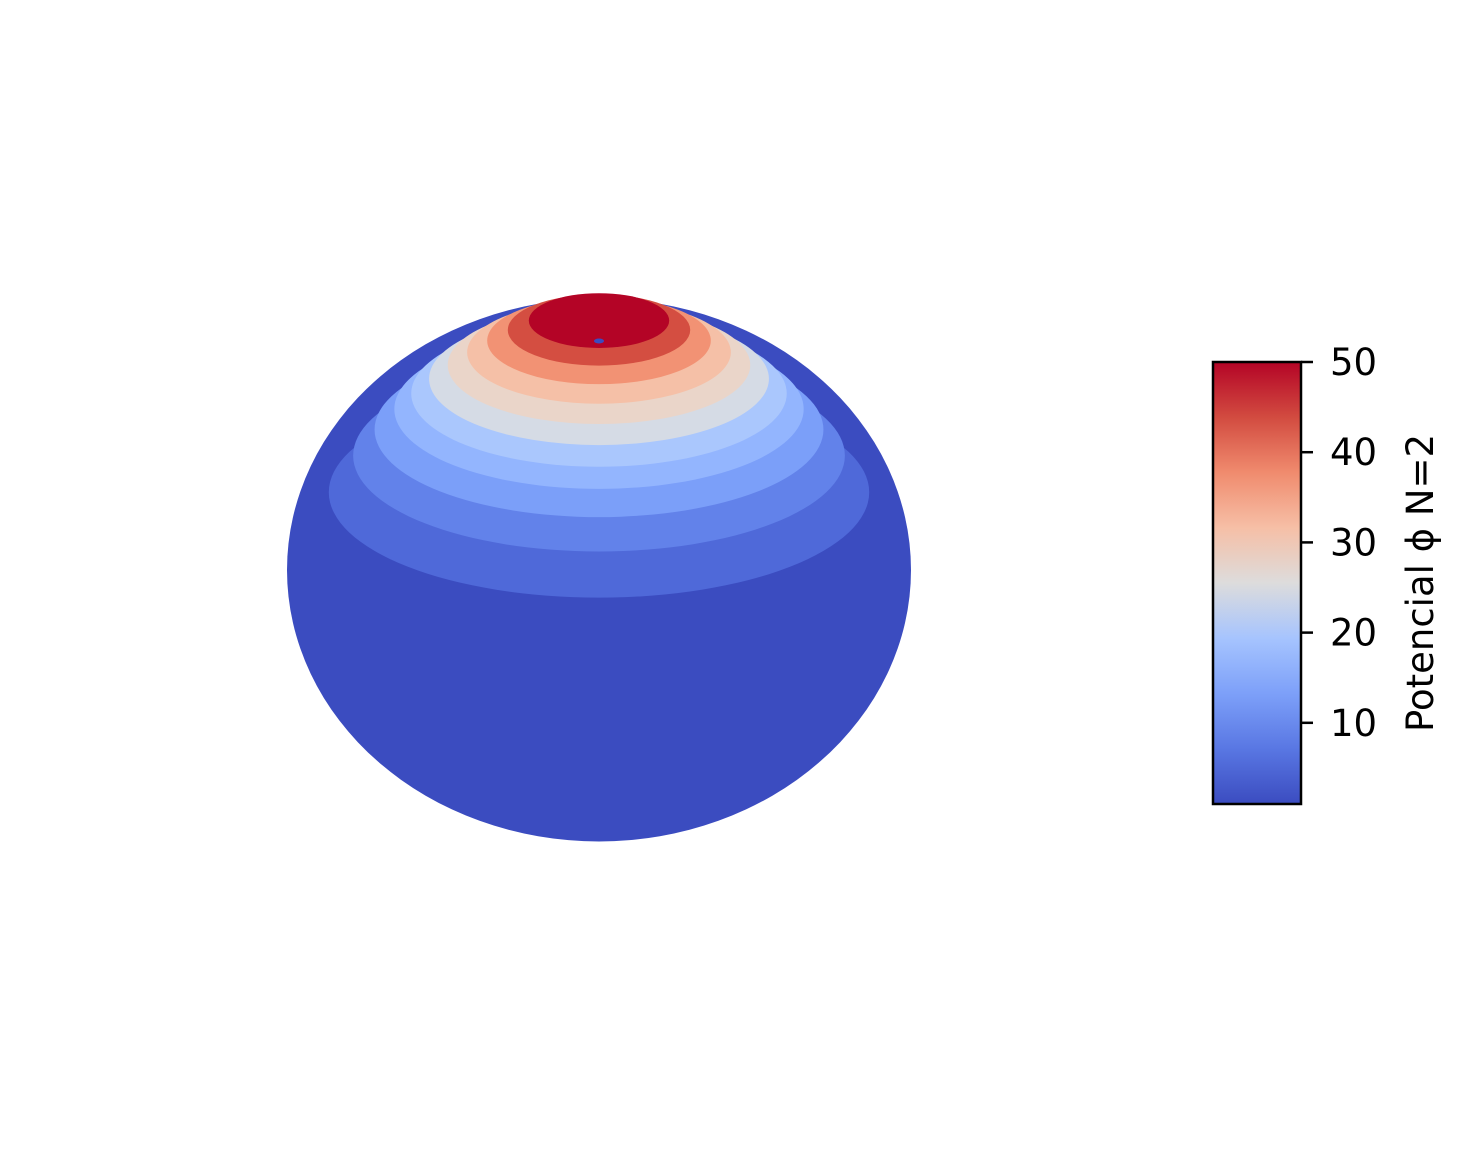 This screenshot has height=1168, width=1474. I want to click on contour-band, so click(599, 320).